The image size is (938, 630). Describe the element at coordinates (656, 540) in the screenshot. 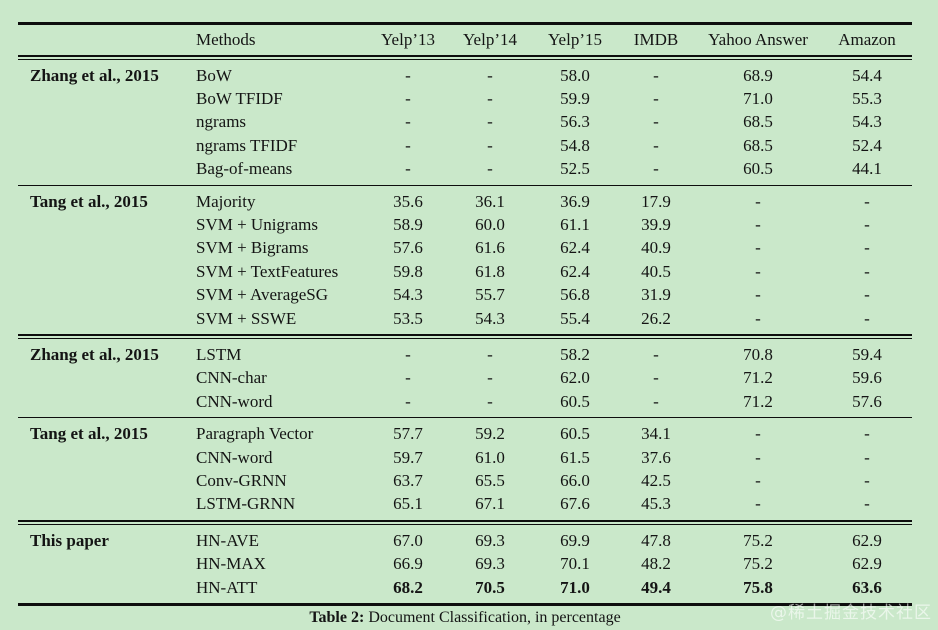

I see `value-cell: 47.8` at that location.